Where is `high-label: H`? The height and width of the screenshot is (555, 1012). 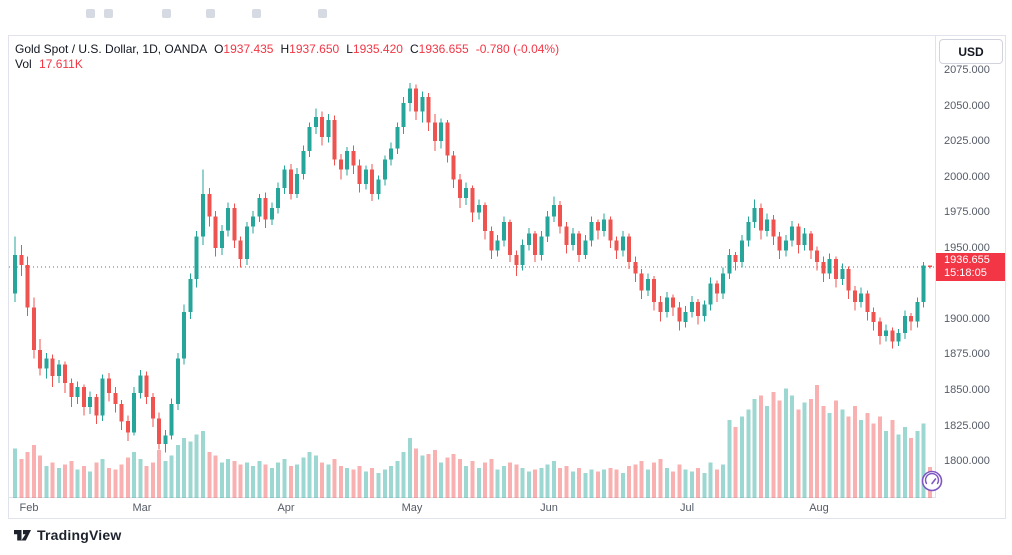 high-label: H is located at coordinates (285, 49).